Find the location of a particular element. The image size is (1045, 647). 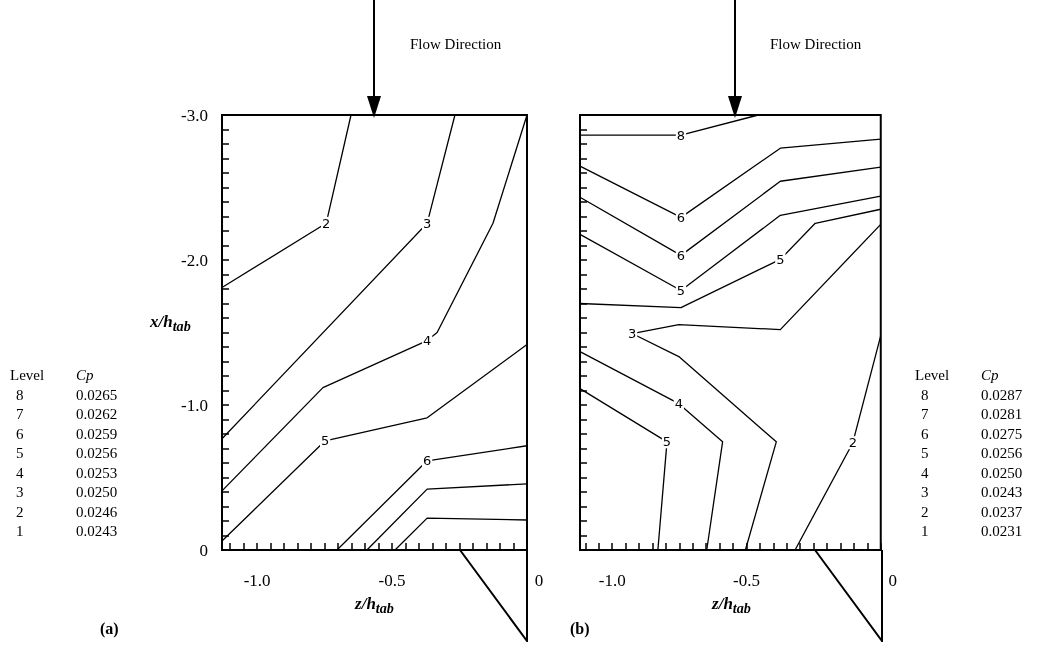

text: 0.0287 is located at coordinates (1002, 395).